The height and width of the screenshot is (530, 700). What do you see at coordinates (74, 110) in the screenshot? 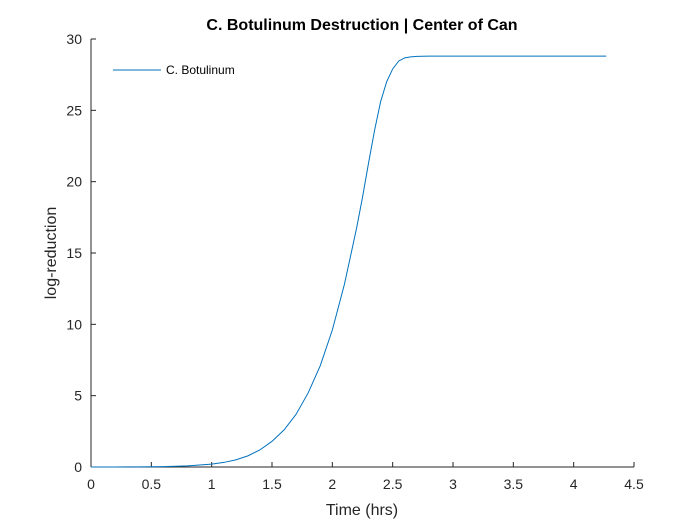
I see `y-tick-label: 25` at bounding box center [74, 110].